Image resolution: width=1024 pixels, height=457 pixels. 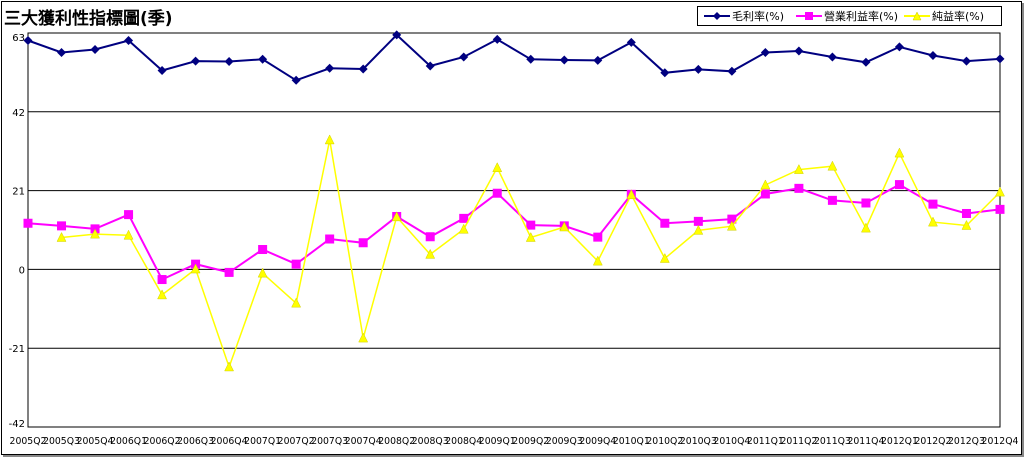 I want to click on x-tick-label: 2010Q4, so click(x=731, y=441).